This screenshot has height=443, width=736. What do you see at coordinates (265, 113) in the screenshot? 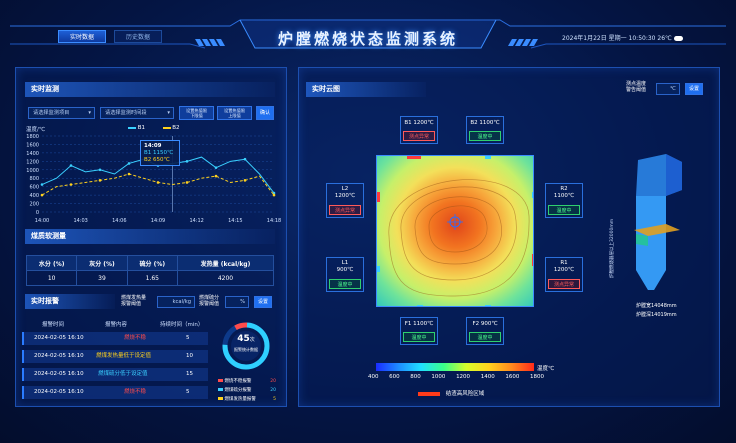
I see `confirm-button: 确认` at bounding box center [265, 113].